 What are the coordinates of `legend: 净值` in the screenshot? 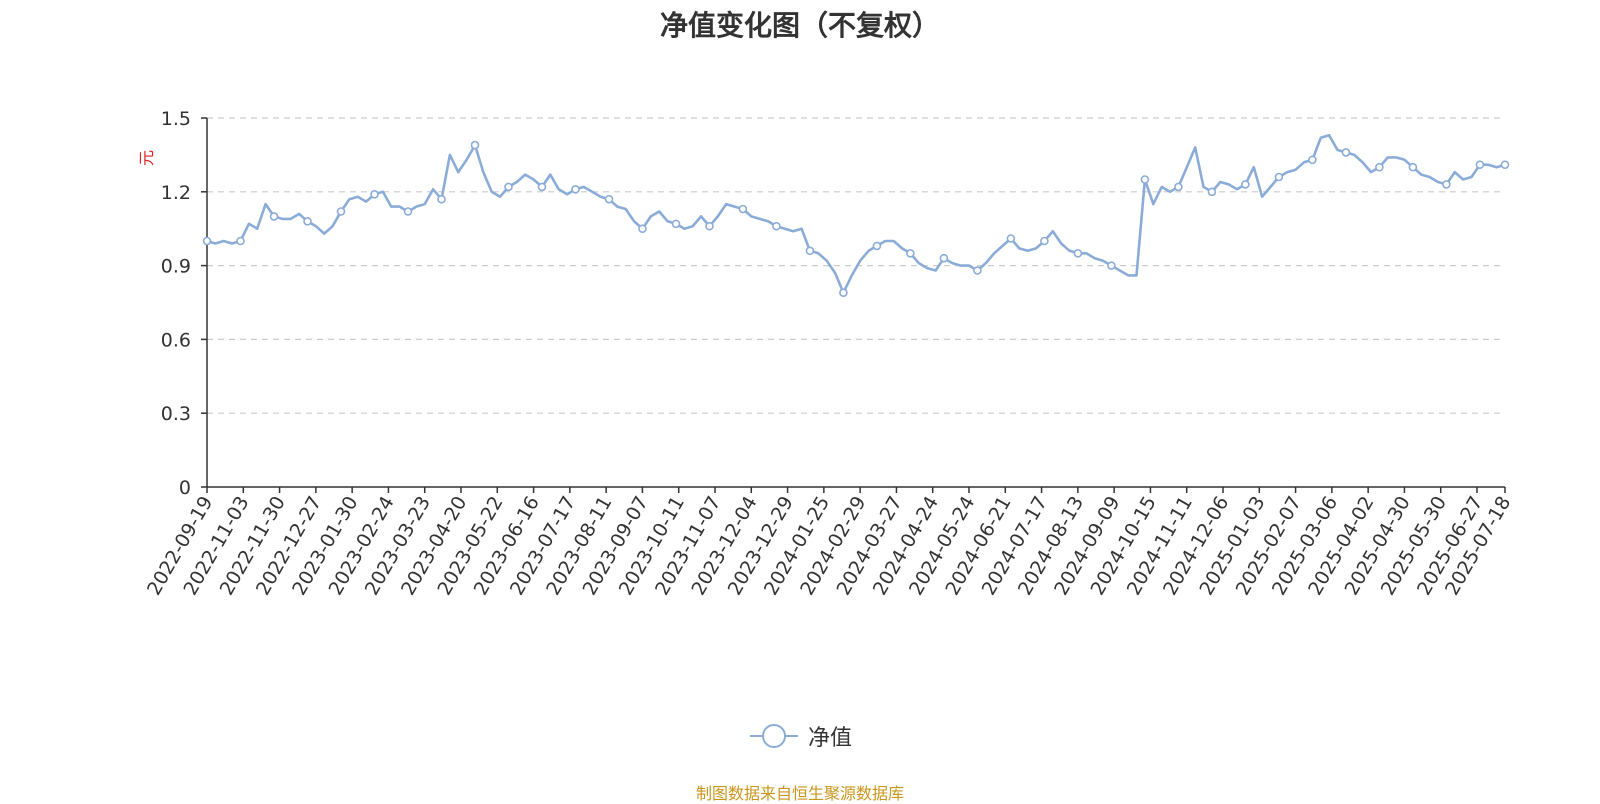 It's located at (801, 736).